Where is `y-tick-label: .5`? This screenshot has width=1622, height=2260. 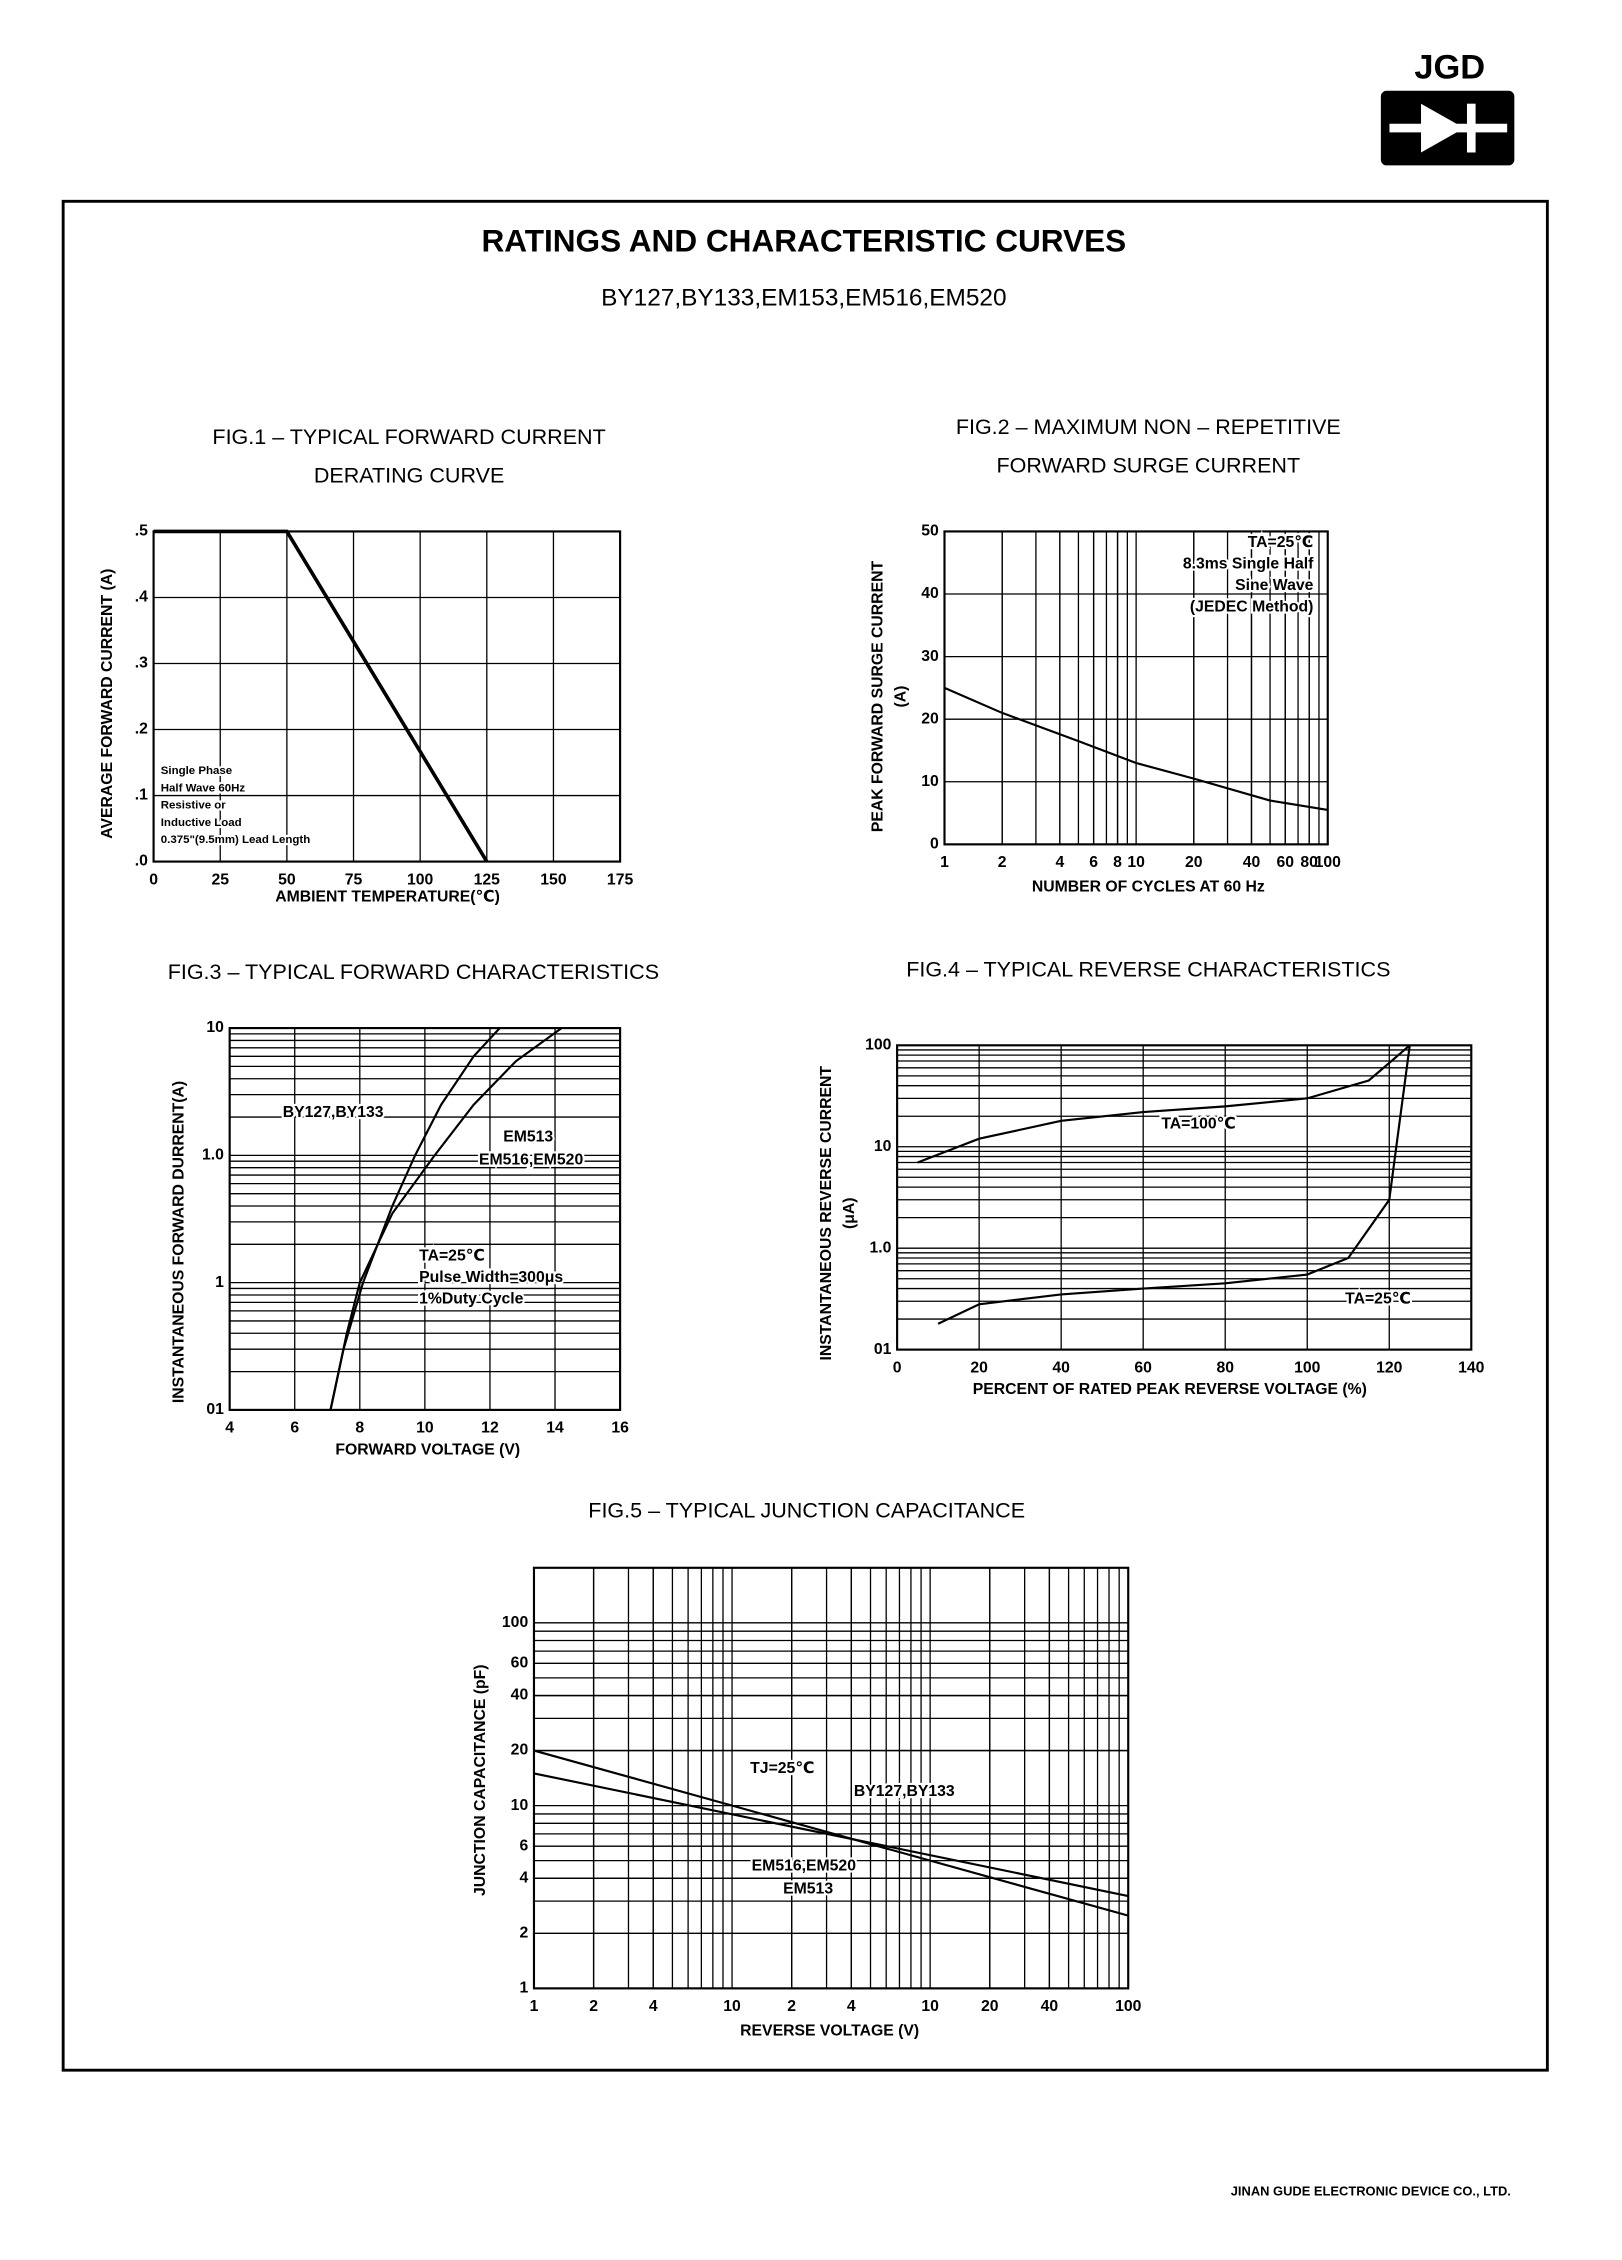 y-tick-label: .5 is located at coordinates (141, 531).